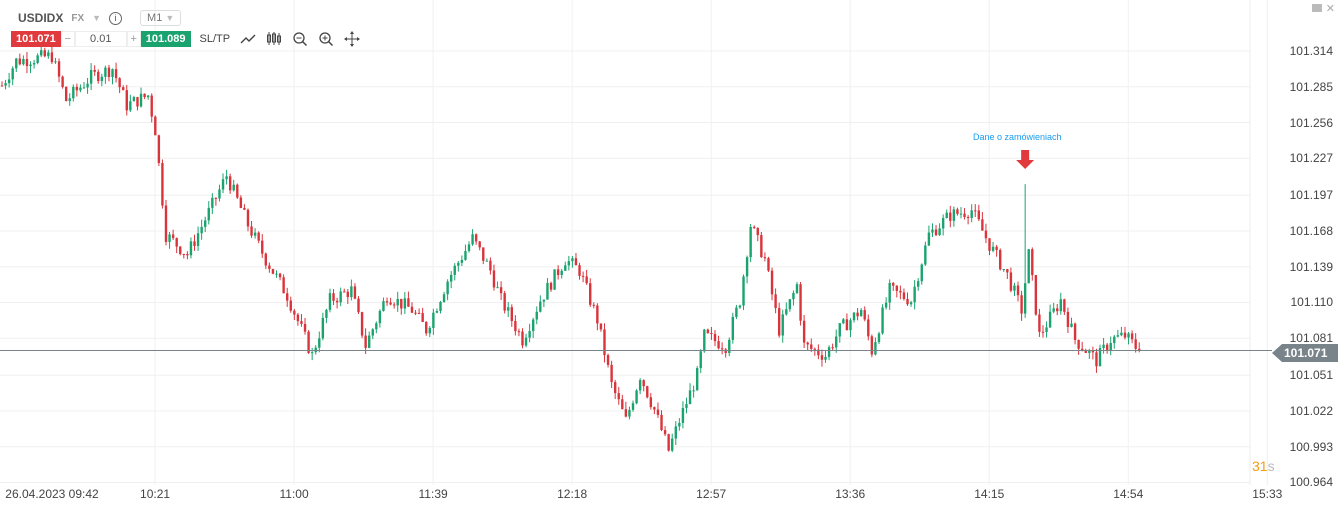 The width and height of the screenshot is (1341, 511). What do you see at coordinates (274, 39) in the screenshot?
I see `candlestick-icon` at bounding box center [274, 39].